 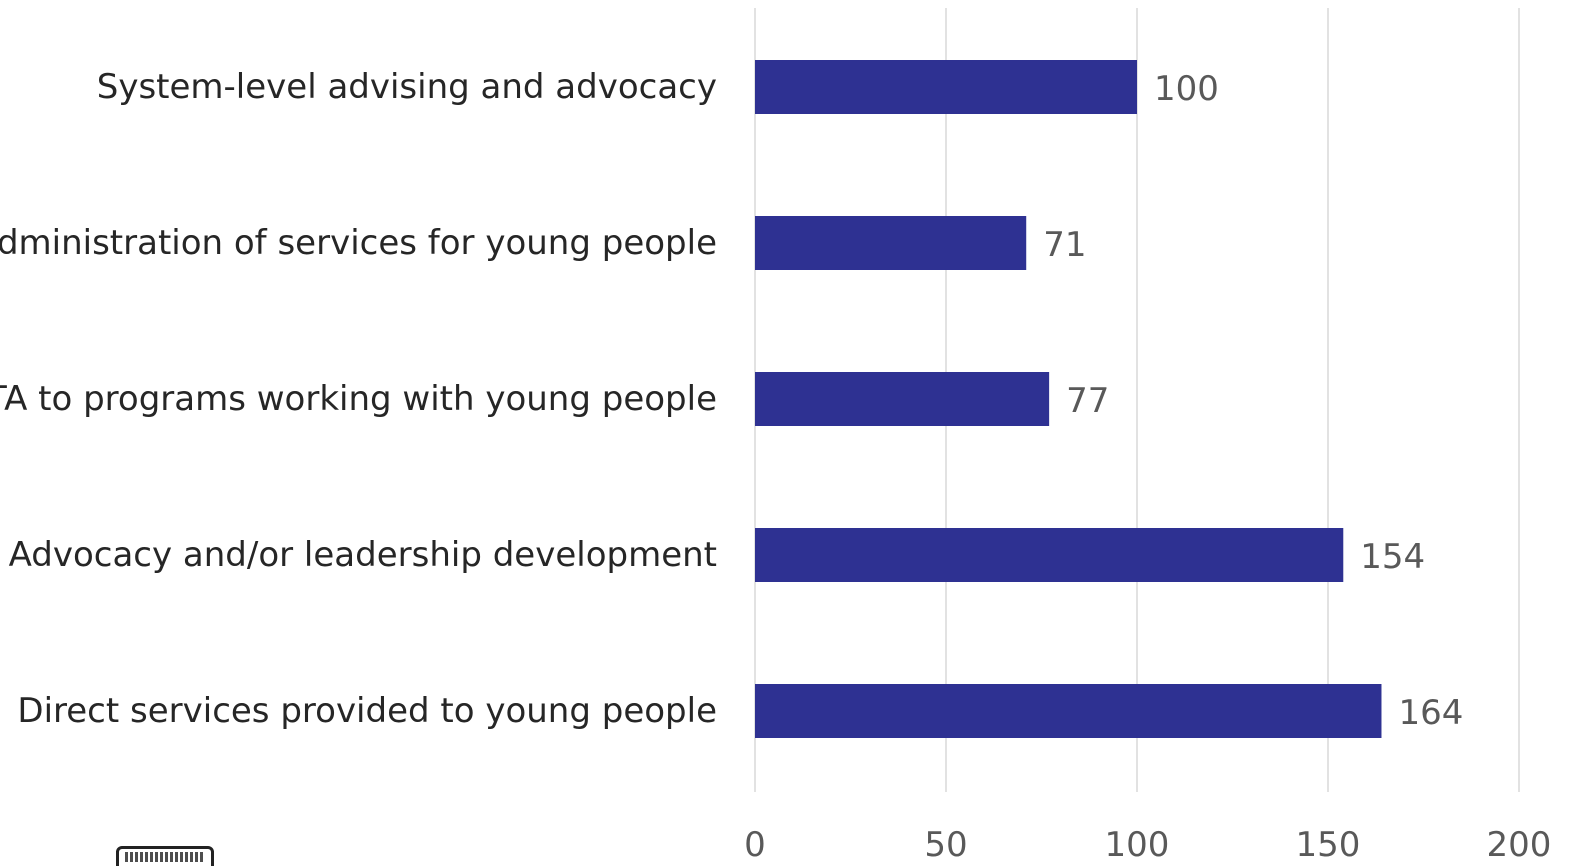 What do you see at coordinates (1087, 401) in the screenshot?
I see `data-label: 77` at bounding box center [1087, 401].